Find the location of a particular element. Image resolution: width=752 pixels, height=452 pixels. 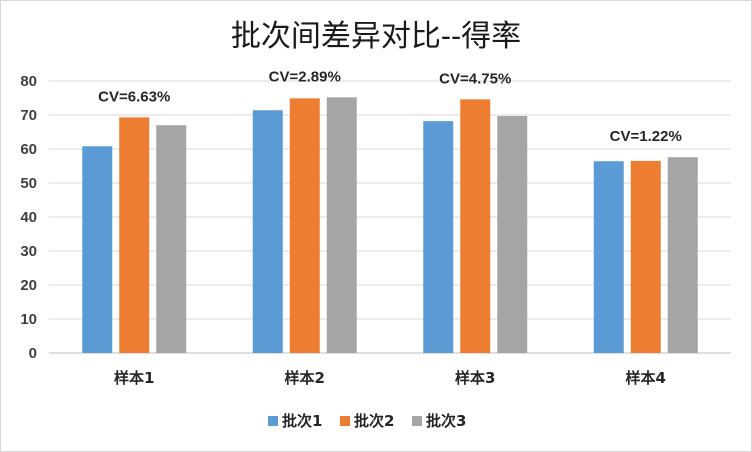

cv-annotation: CV=1.22% is located at coordinates (646, 136).